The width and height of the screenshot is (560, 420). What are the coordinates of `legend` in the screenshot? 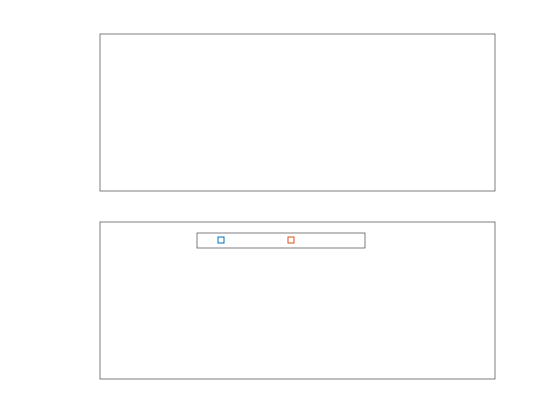 It's located at (281, 240).